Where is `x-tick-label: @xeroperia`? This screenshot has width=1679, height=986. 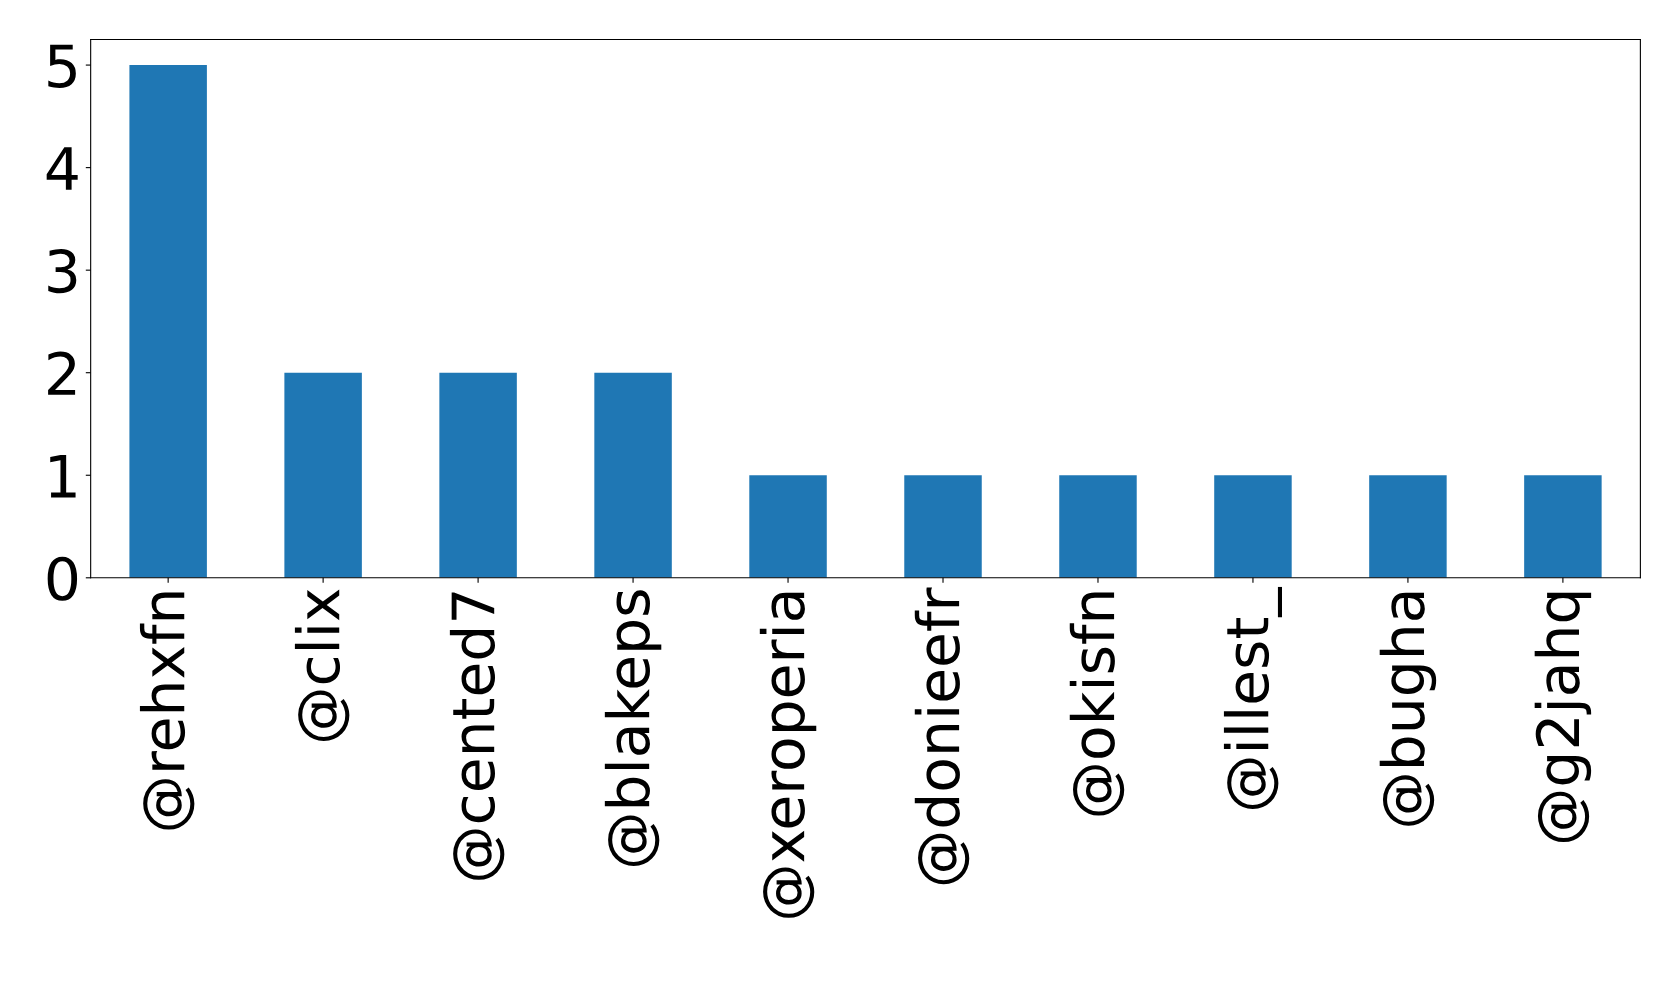
x-tick-label: @xeroperia is located at coordinates (788, 755).